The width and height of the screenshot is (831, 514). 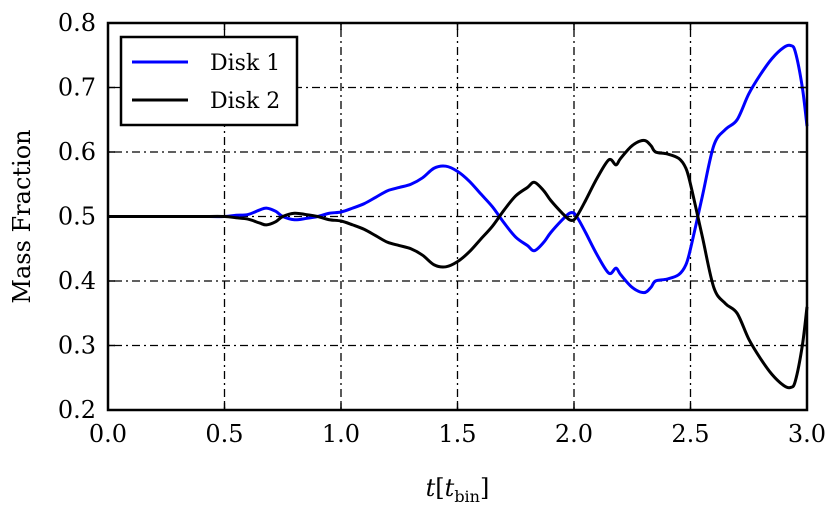 What do you see at coordinates (467, 496) in the screenshot?
I see `x-axis-label-subscript: bin` at bounding box center [467, 496].